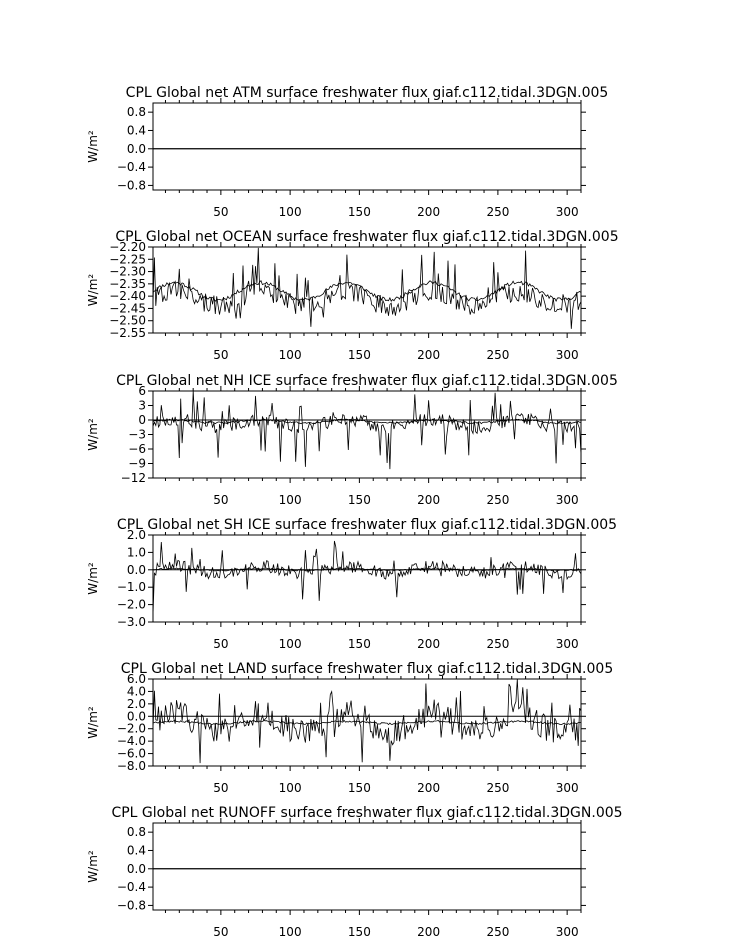 The width and height of the screenshot is (733, 945). What do you see at coordinates (127, 259) in the screenshot?
I see `y-tick-label: −2.25` at bounding box center [127, 259].